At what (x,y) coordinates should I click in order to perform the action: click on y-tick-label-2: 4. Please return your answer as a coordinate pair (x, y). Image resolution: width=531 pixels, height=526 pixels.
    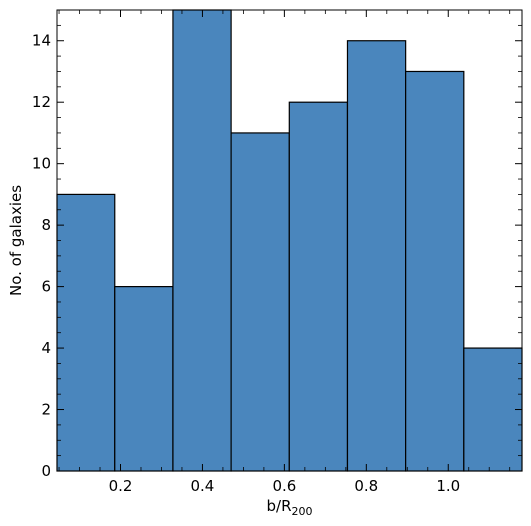
    Looking at the image, I should click on (46, 348).